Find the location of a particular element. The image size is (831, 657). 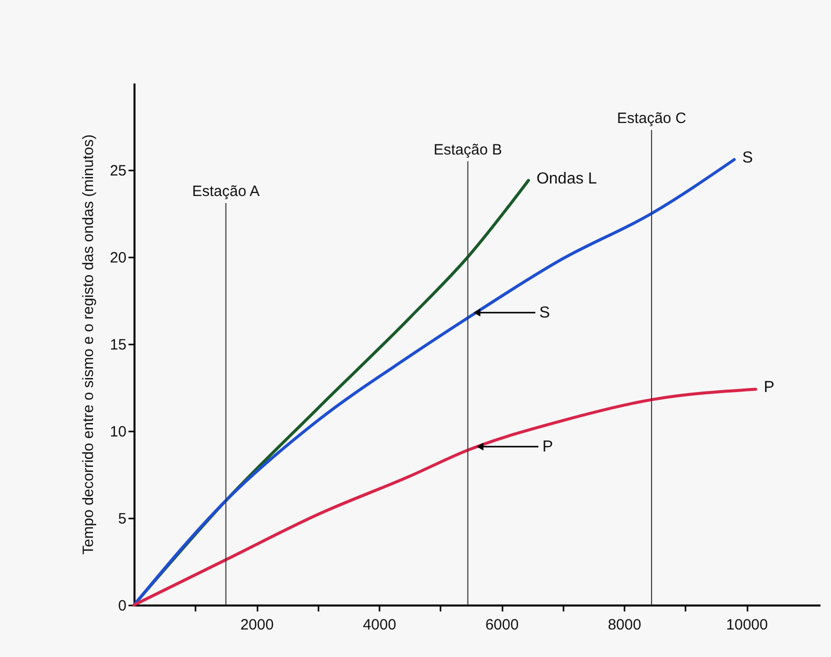

annotation: P is located at coordinates (548, 447).